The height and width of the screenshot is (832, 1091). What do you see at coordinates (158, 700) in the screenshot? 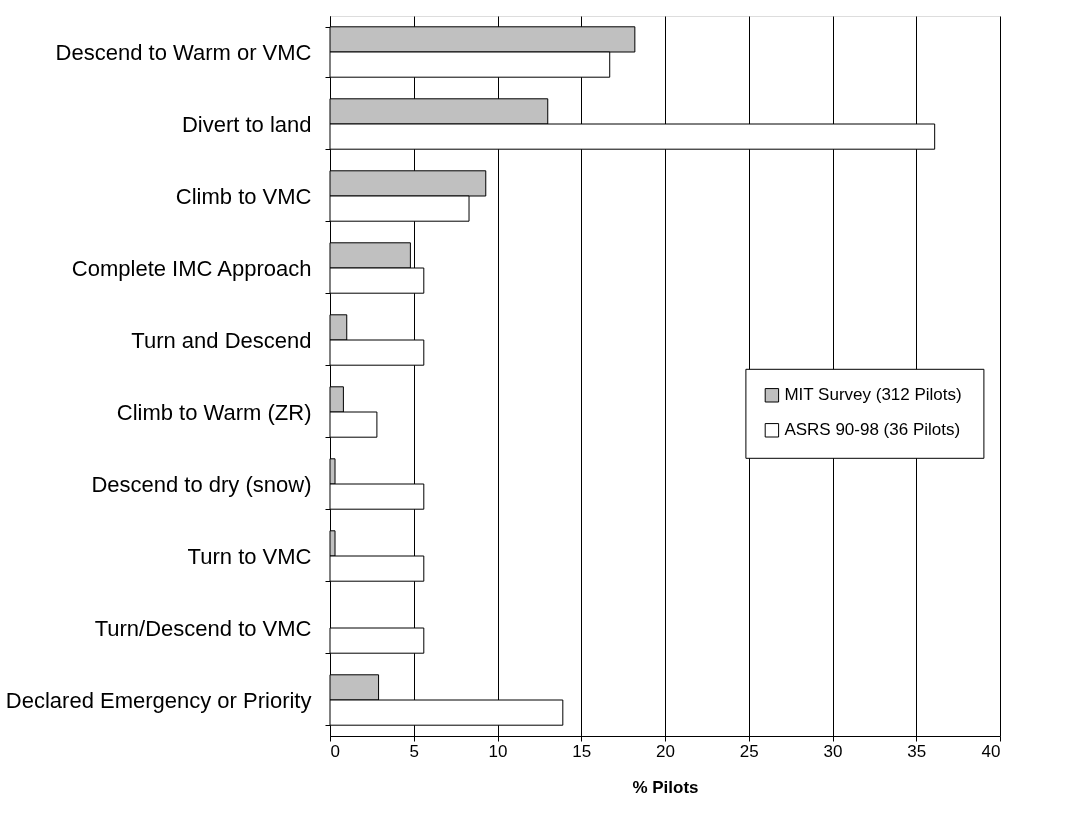
I see `y-tick-label: Declared Emergency or Priority` at bounding box center [158, 700].